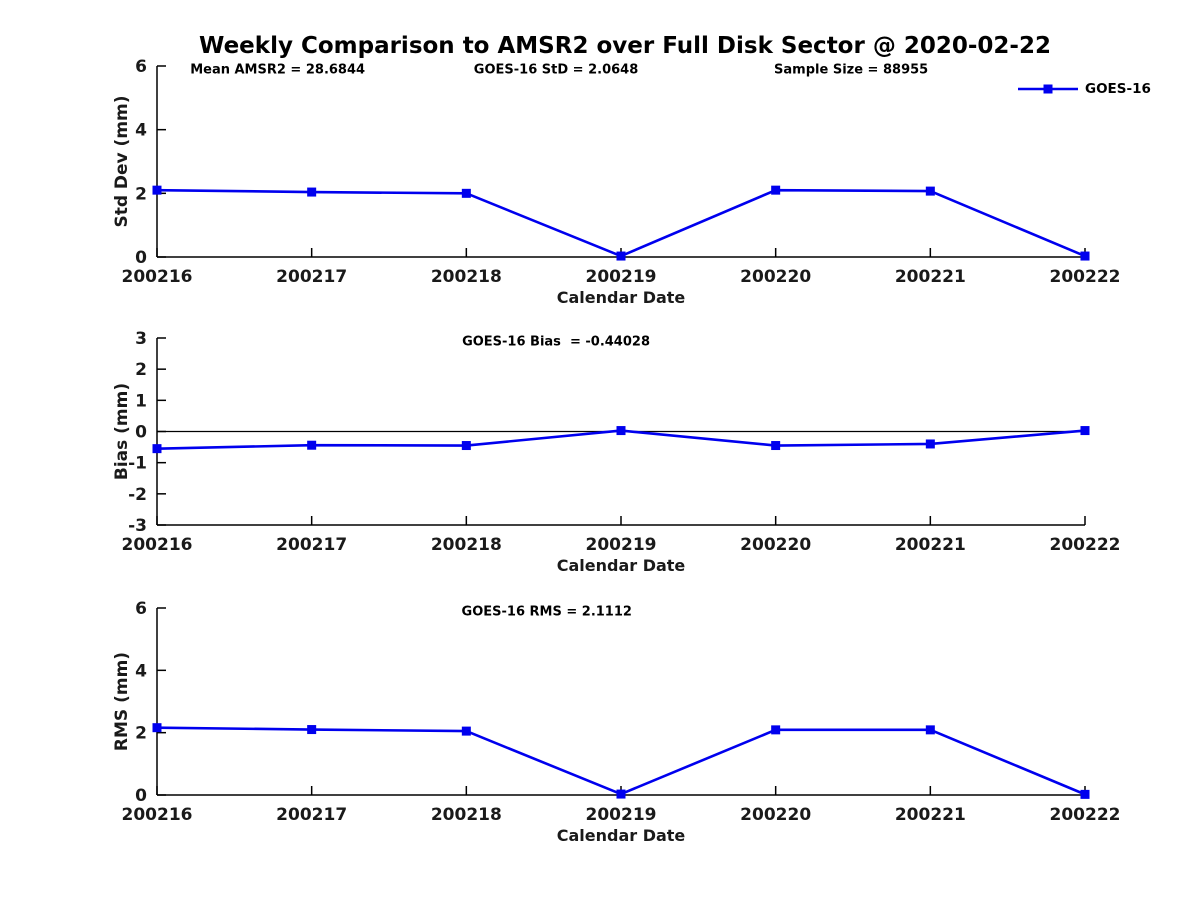 The width and height of the screenshot is (1200, 900). Describe the element at coordinates (137, 495) in the screenshot. I see `y-tick-label: -2` at that location.